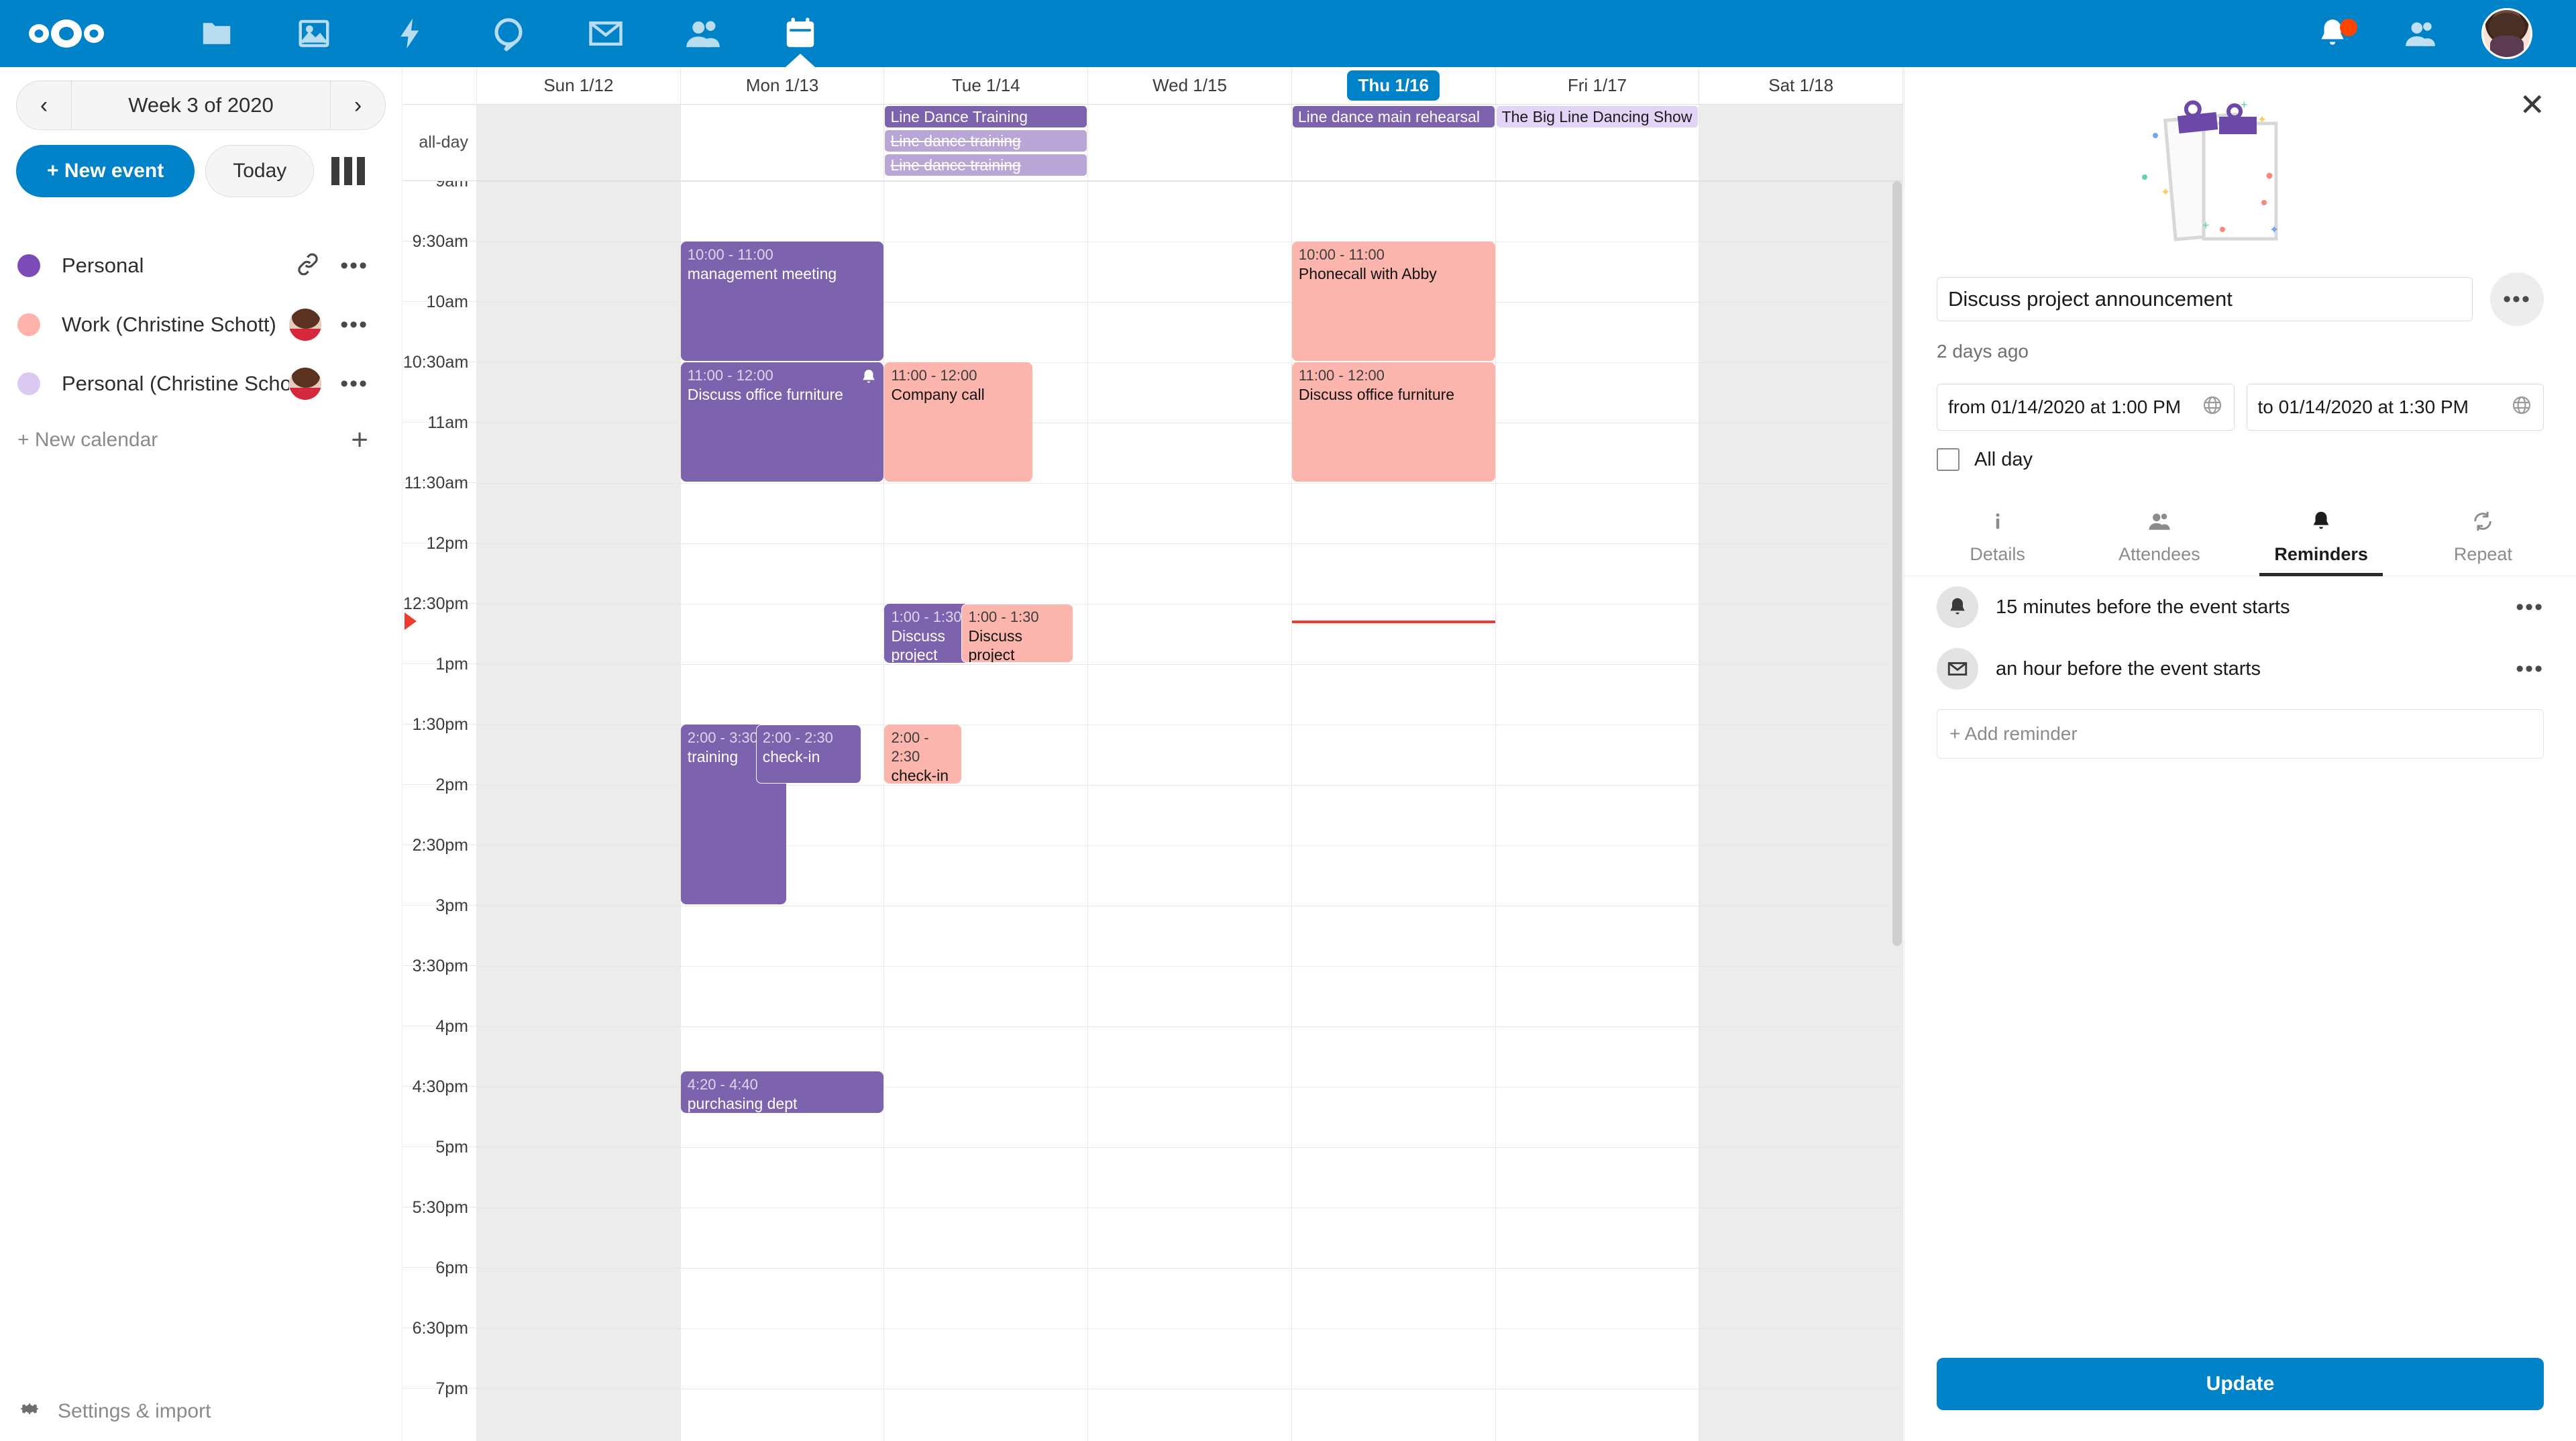 This screenshot has width=2576, height=1441. Describe the element at coordinates (958, 422) in the screenshot. I see `calendar-event: 11:00 - 12:00 Company call` at that location.